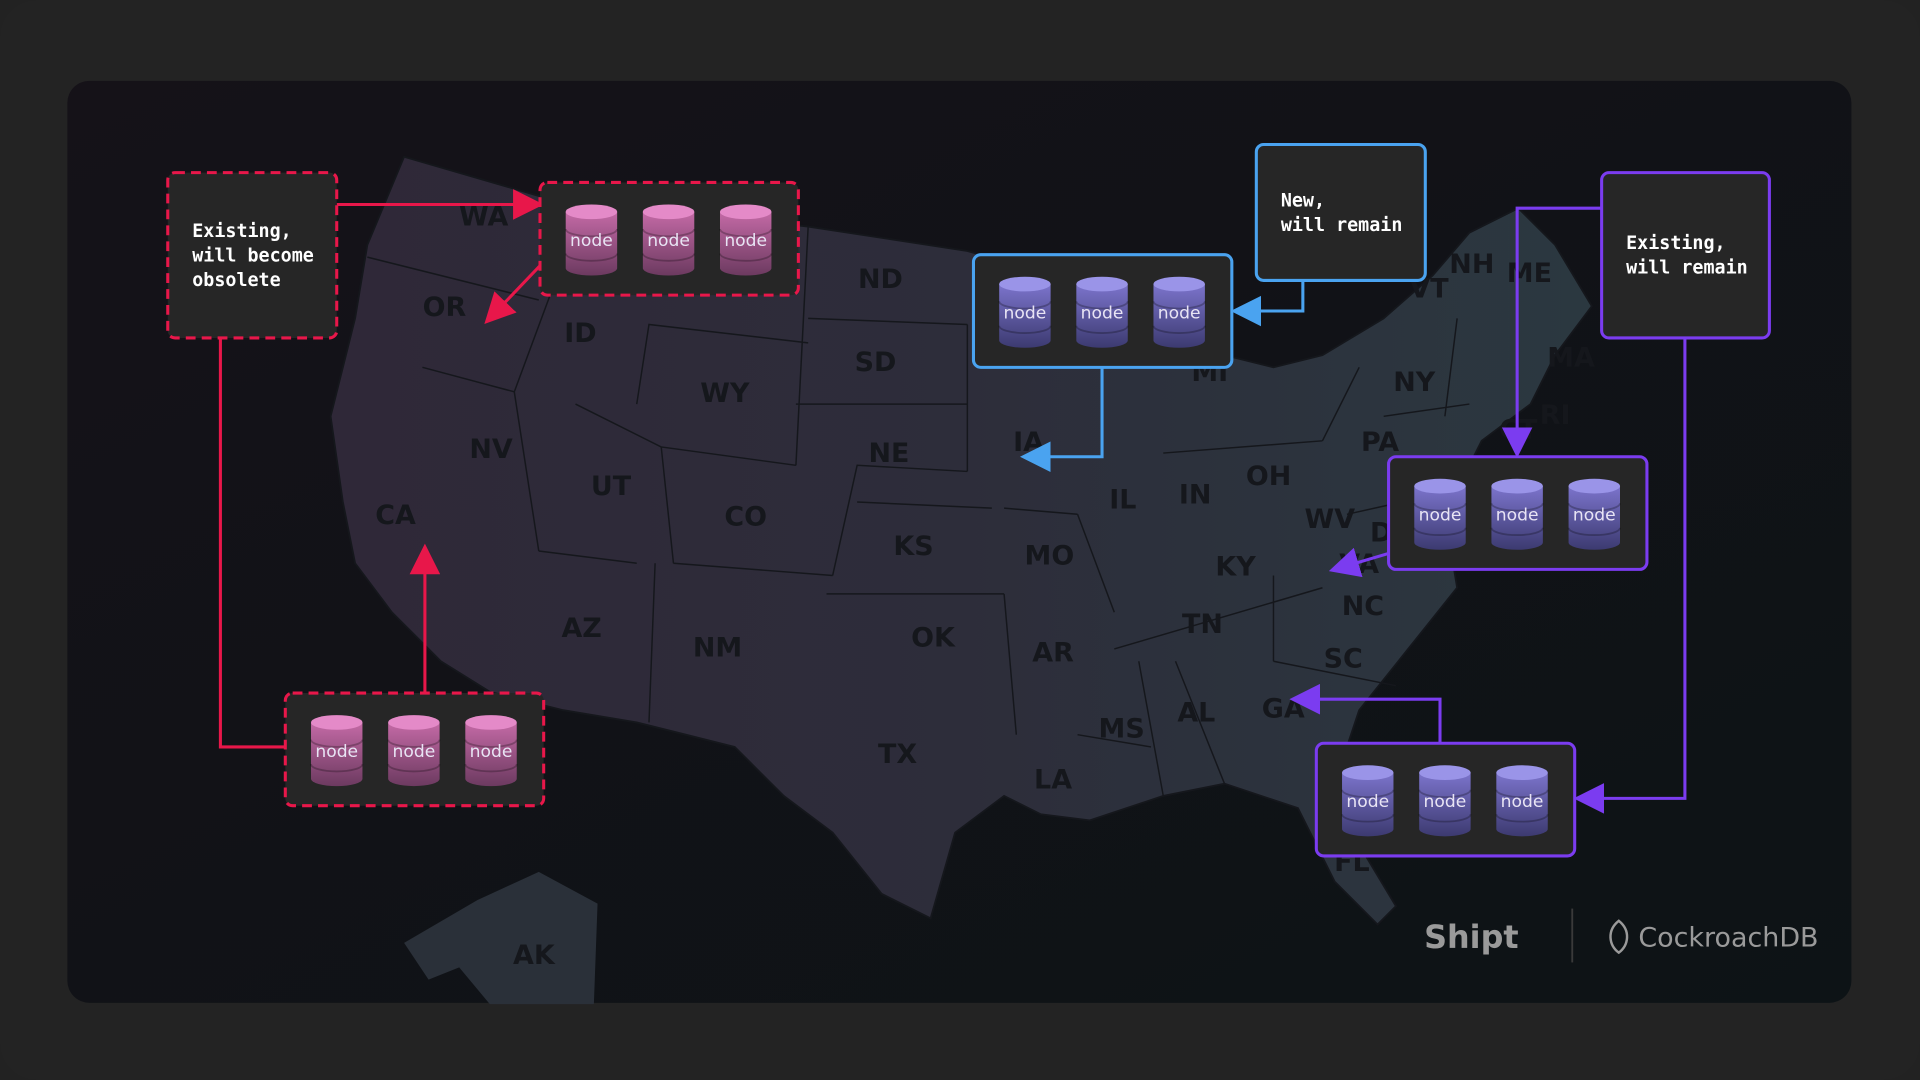  I want to click on state-label: SD, so click(876, 362).